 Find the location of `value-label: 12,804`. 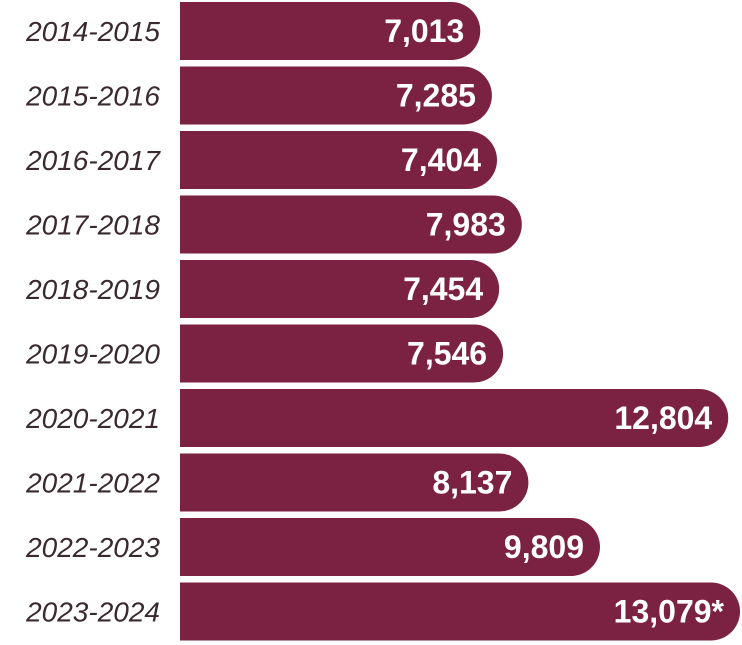

value-label: 12,804 is located at coordinates (663, 418).